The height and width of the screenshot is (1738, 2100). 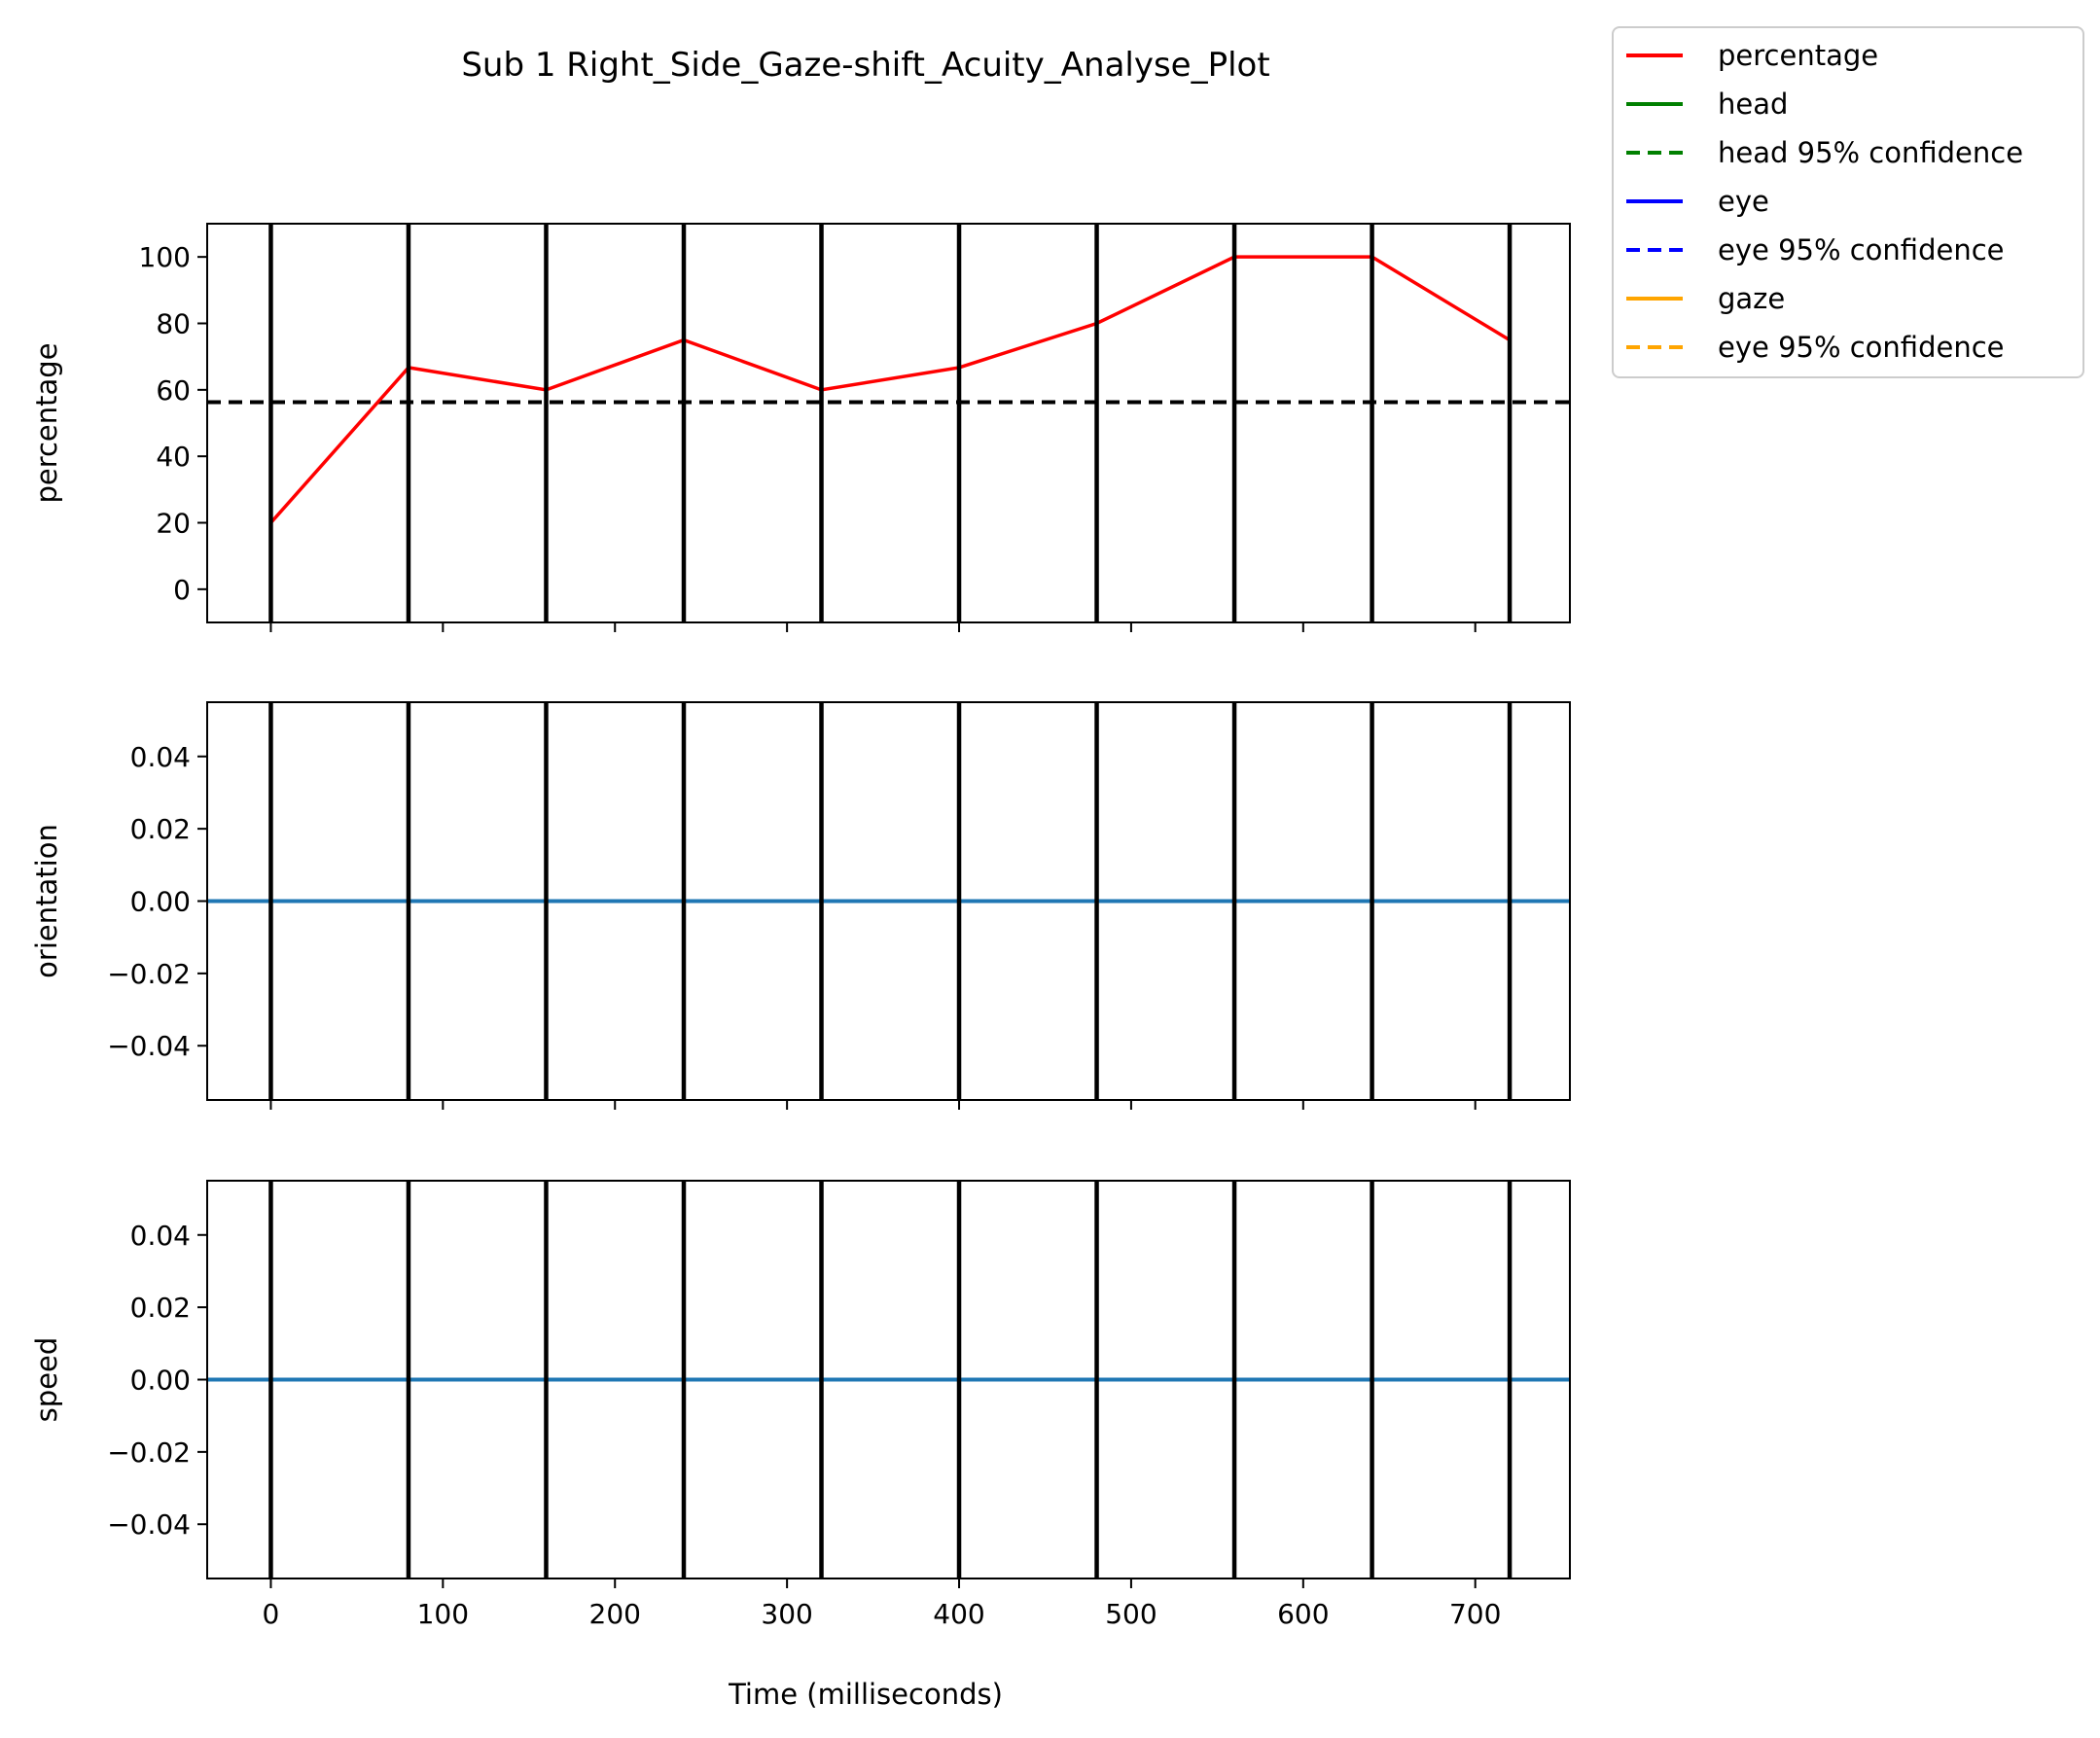 I want to click on y-tick-label-2-0: −0.04, so click(x=149, y=1046).